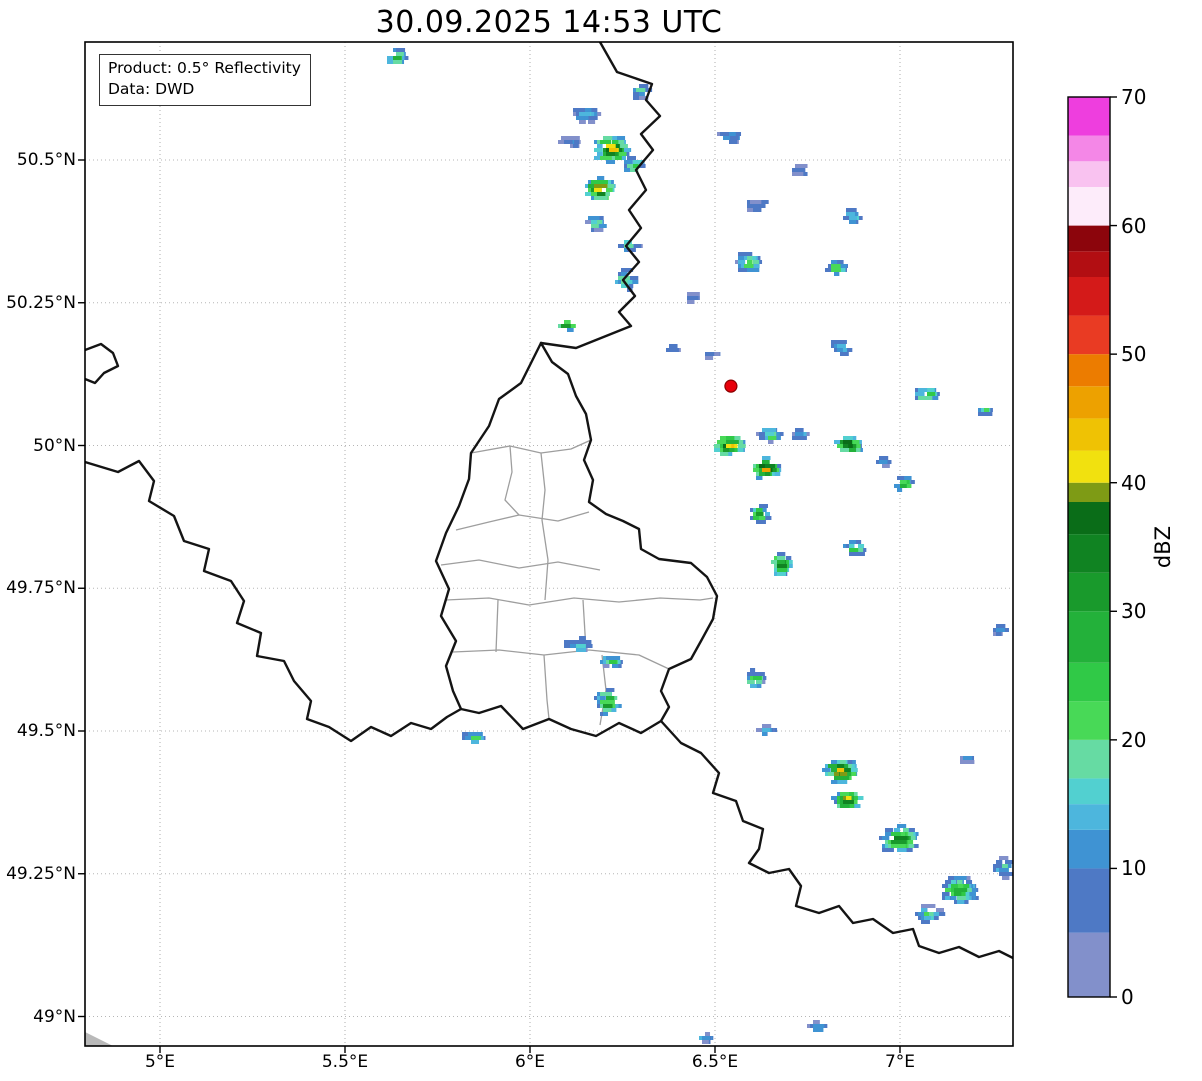 This screenshot has height=1081, width=1202. Describe the element at coordinates (1134, 739) in the screenshot. I see `colorbar-tick-label: 20` at that location.